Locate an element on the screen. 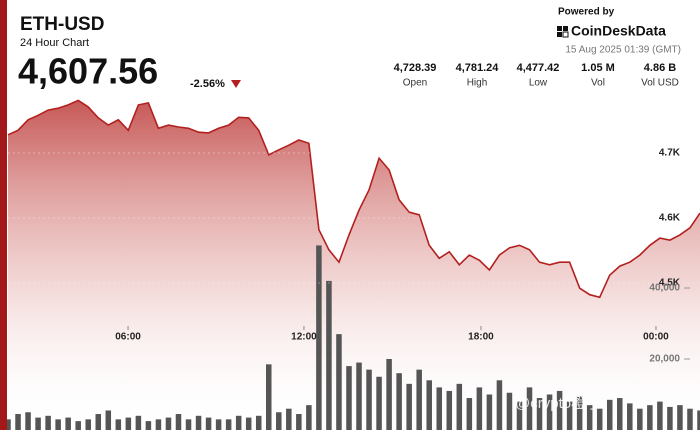  watermark: @crypto橙子 is located at coordinates (558, 403).